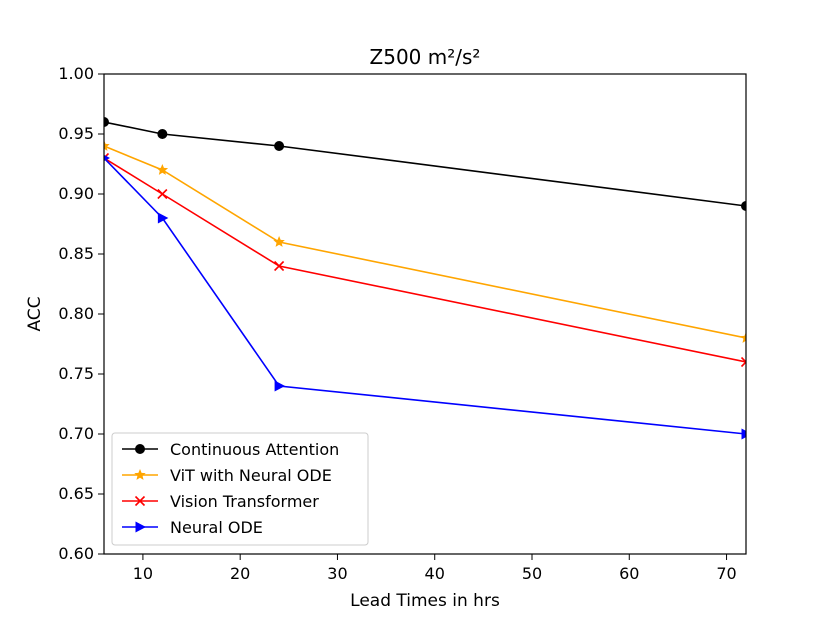  I want to click on chart-title: Z500 m²/s², so click(425, 57).